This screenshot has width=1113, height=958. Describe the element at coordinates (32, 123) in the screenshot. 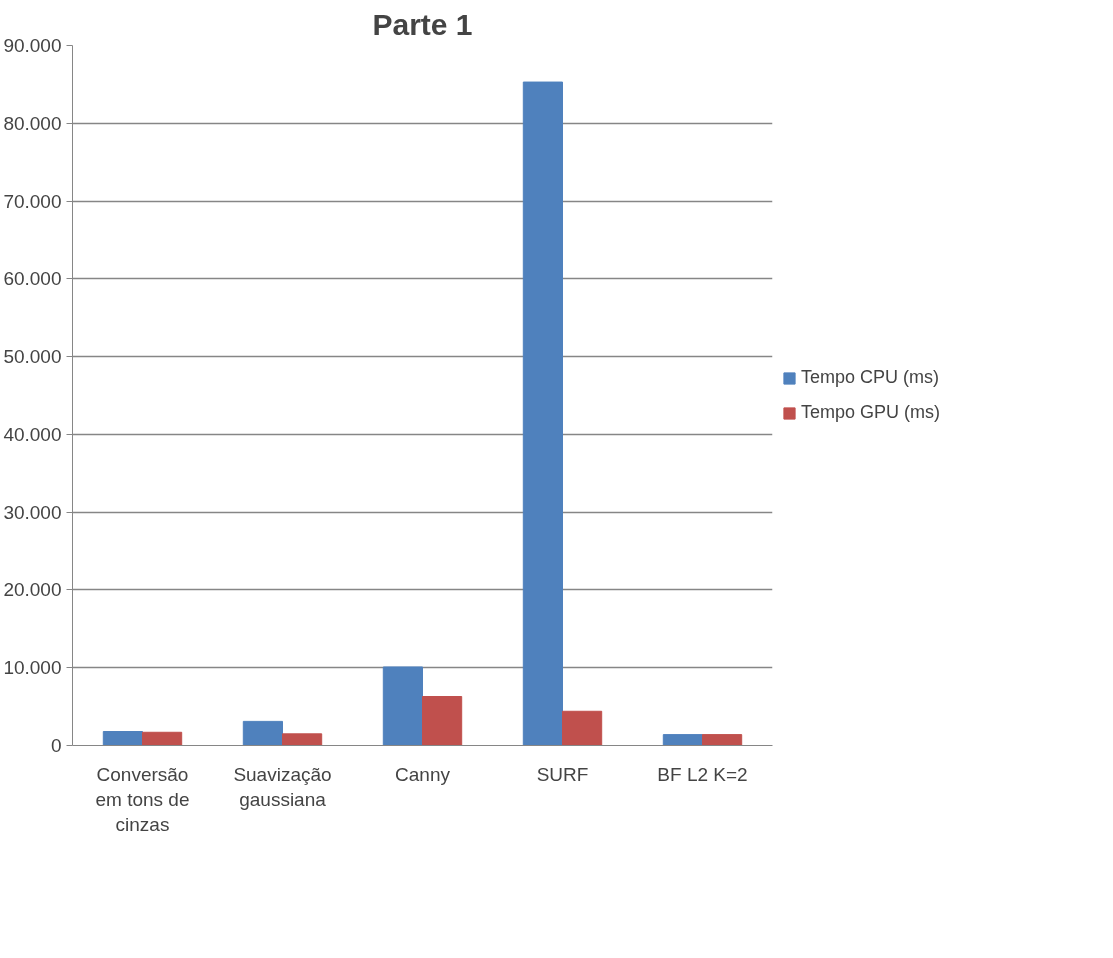

I see `y-tick-label: 80.000` at that location.